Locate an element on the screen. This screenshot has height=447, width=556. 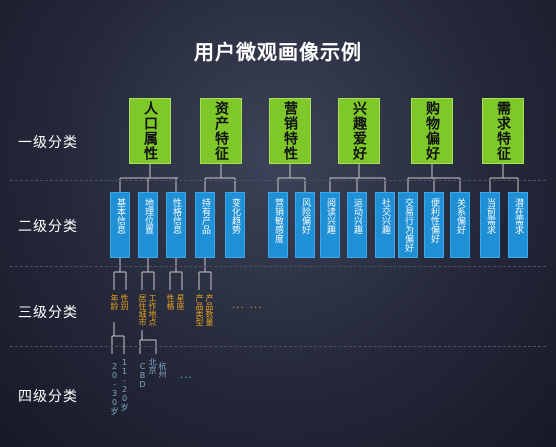
level4-item: 11-20岁 is located at coordinates (124, 384).